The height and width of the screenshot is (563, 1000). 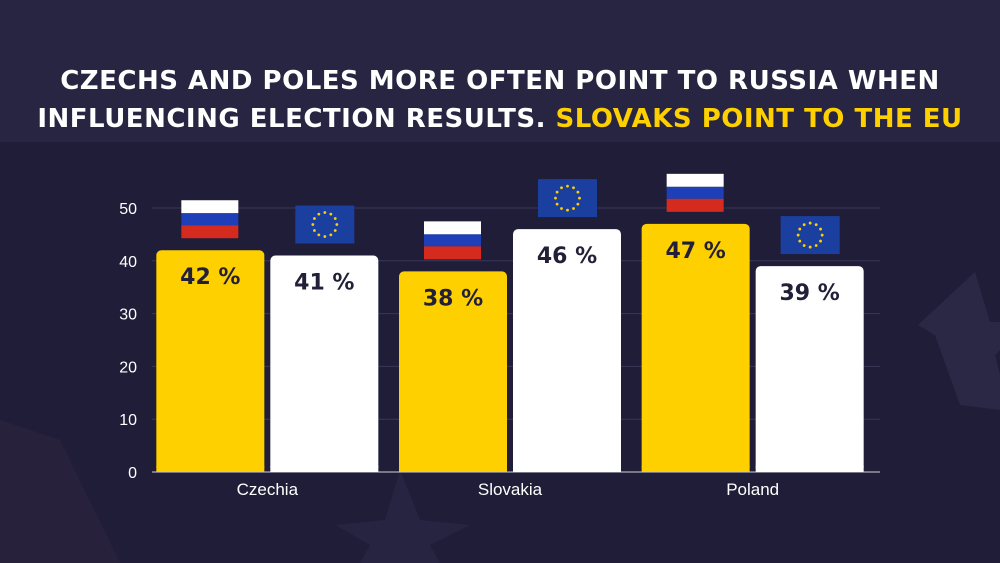 What do you see at coordinates (268, 489) in the screenshot?
I see `x-category-label: Czechia` at bounding box center [268, 489].